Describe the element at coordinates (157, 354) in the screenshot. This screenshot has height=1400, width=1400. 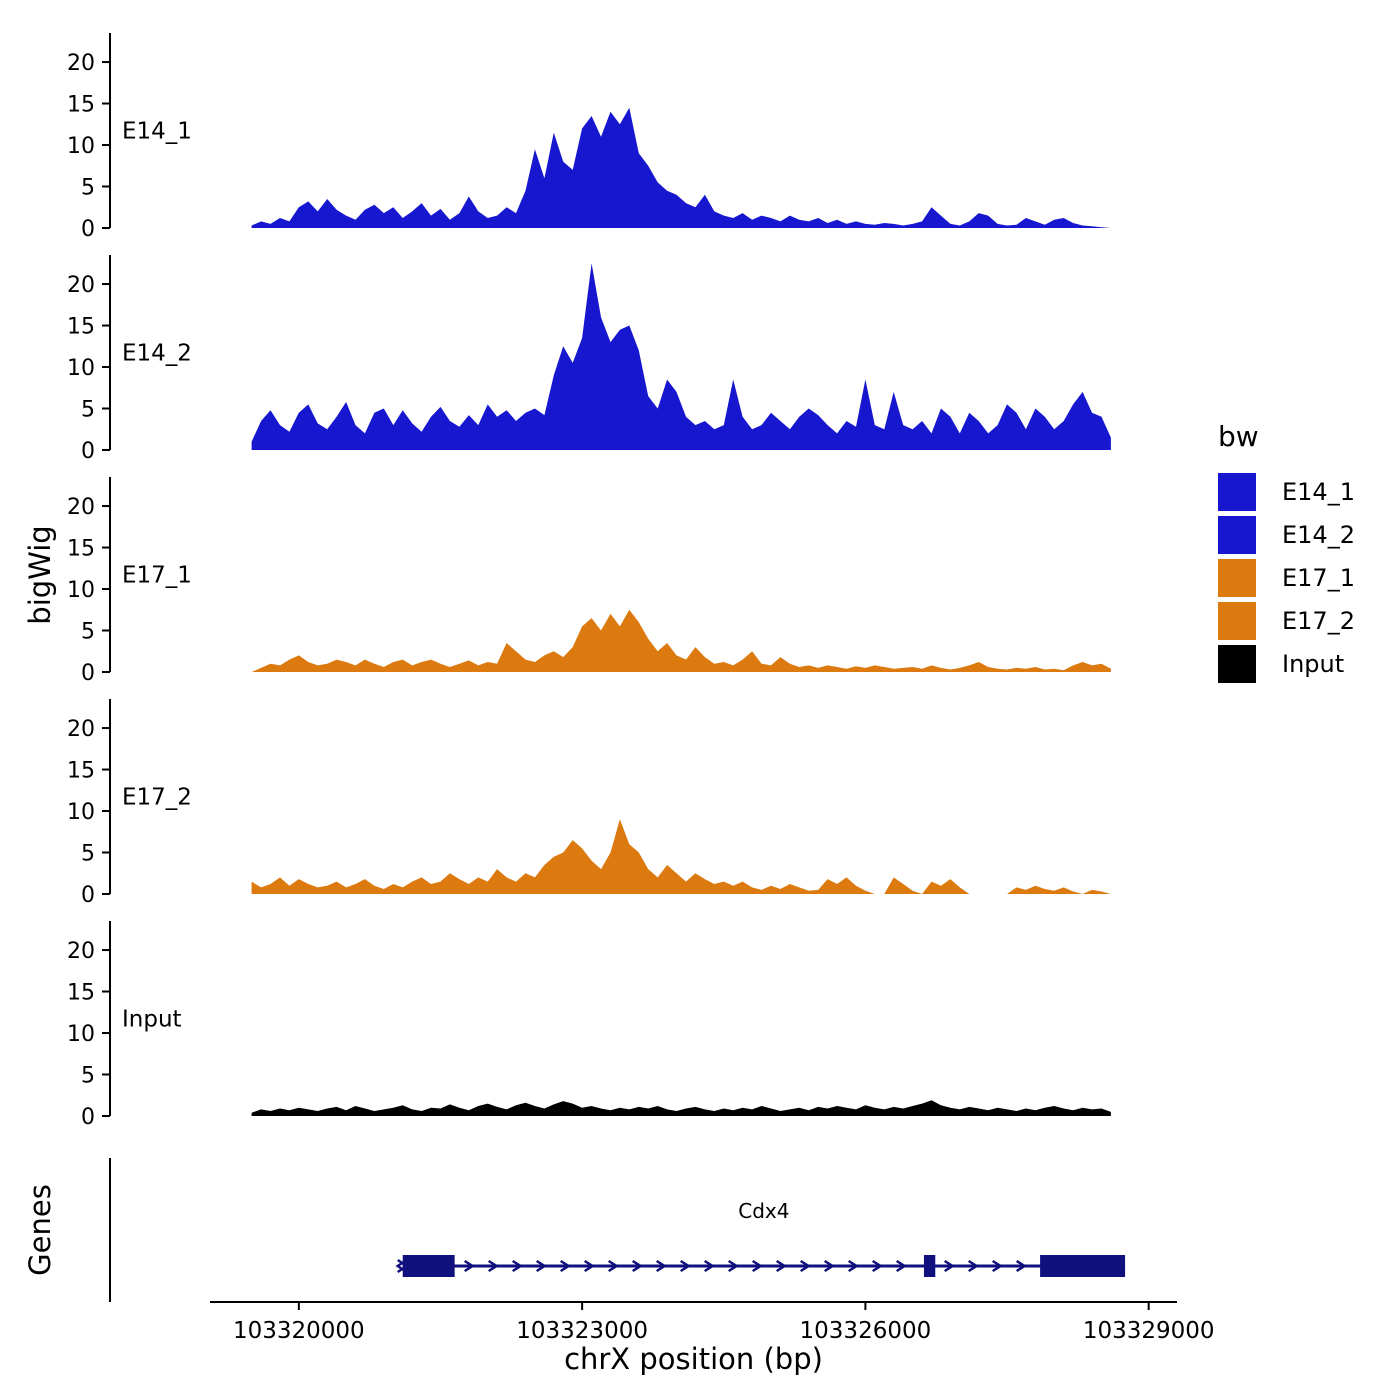
I see `track-label-E14_2: E14_2` at that location.